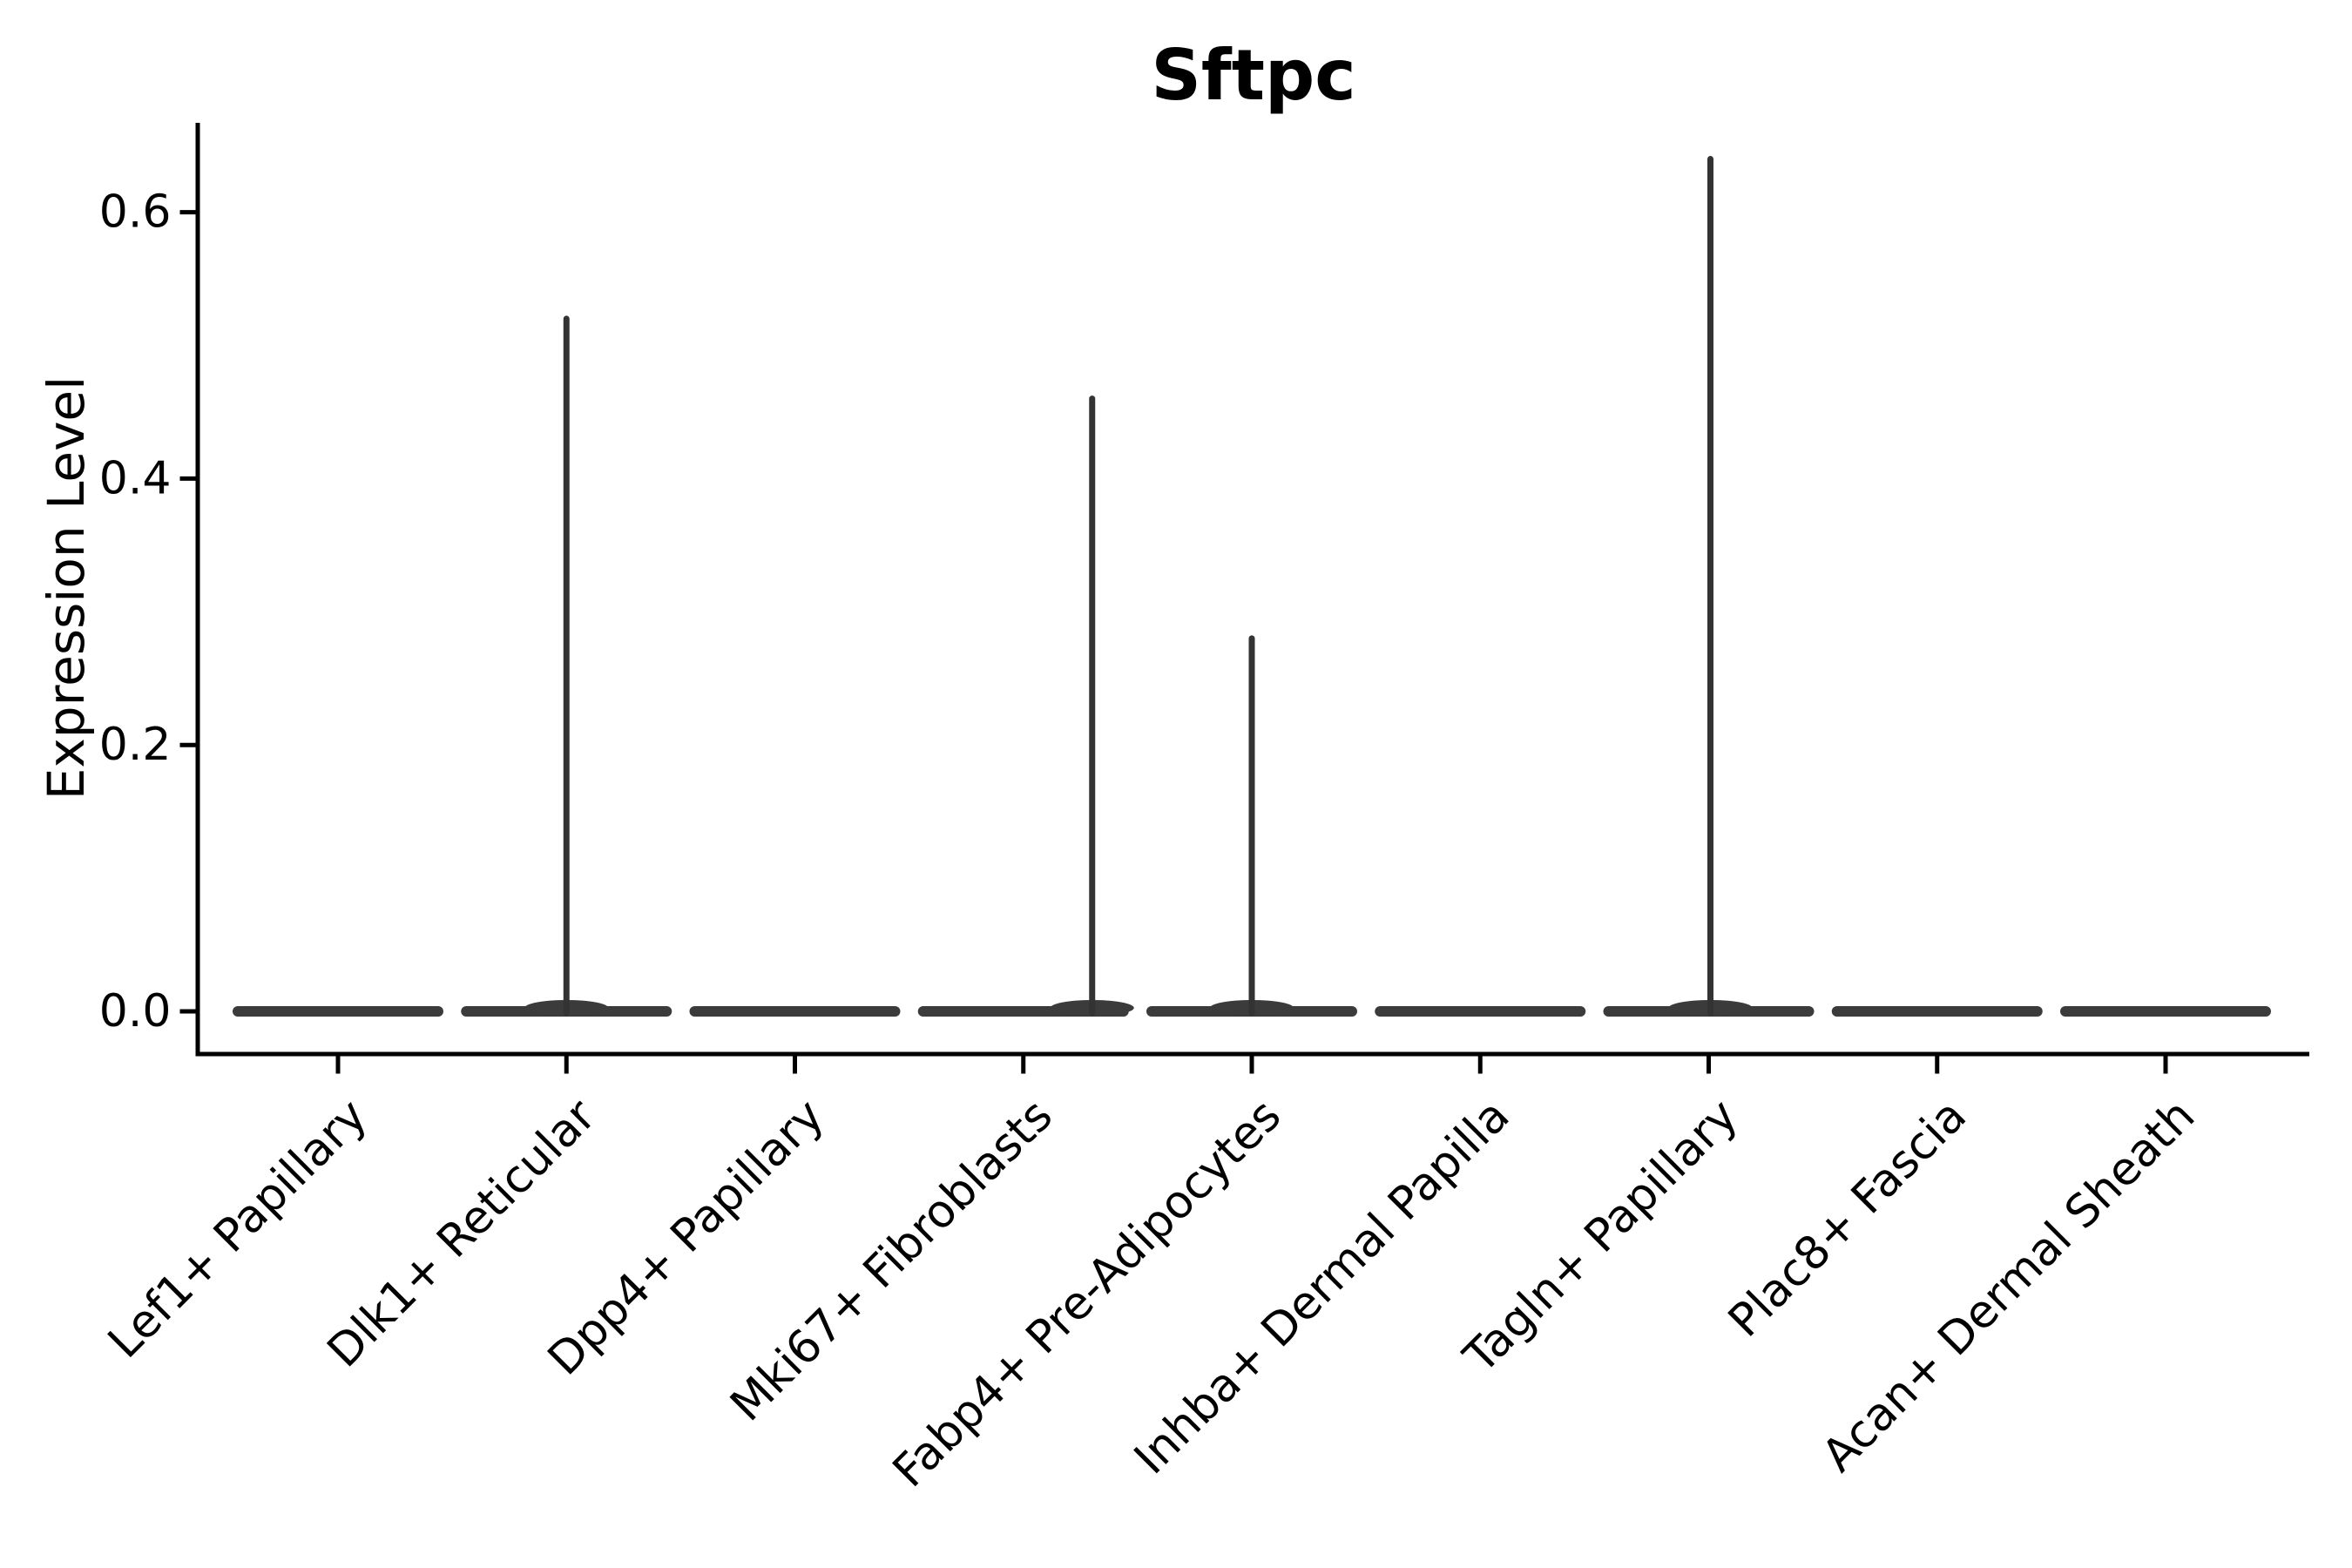 This screenshot has width=2352, height=1568. What do you see at coordinates (135, 212) in the screenshot?
I see `y-tick-label: 0.6` at bounding box center [135, 212].